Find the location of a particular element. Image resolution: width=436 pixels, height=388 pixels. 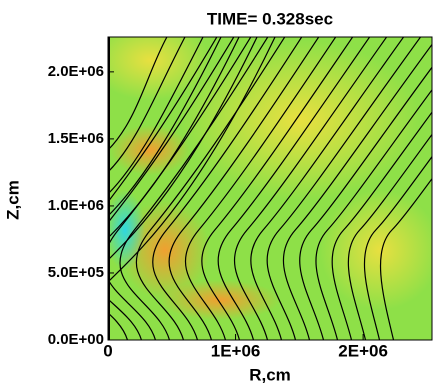

y-tick-label: 1.0E+06 is located at coordinates (76, 205).